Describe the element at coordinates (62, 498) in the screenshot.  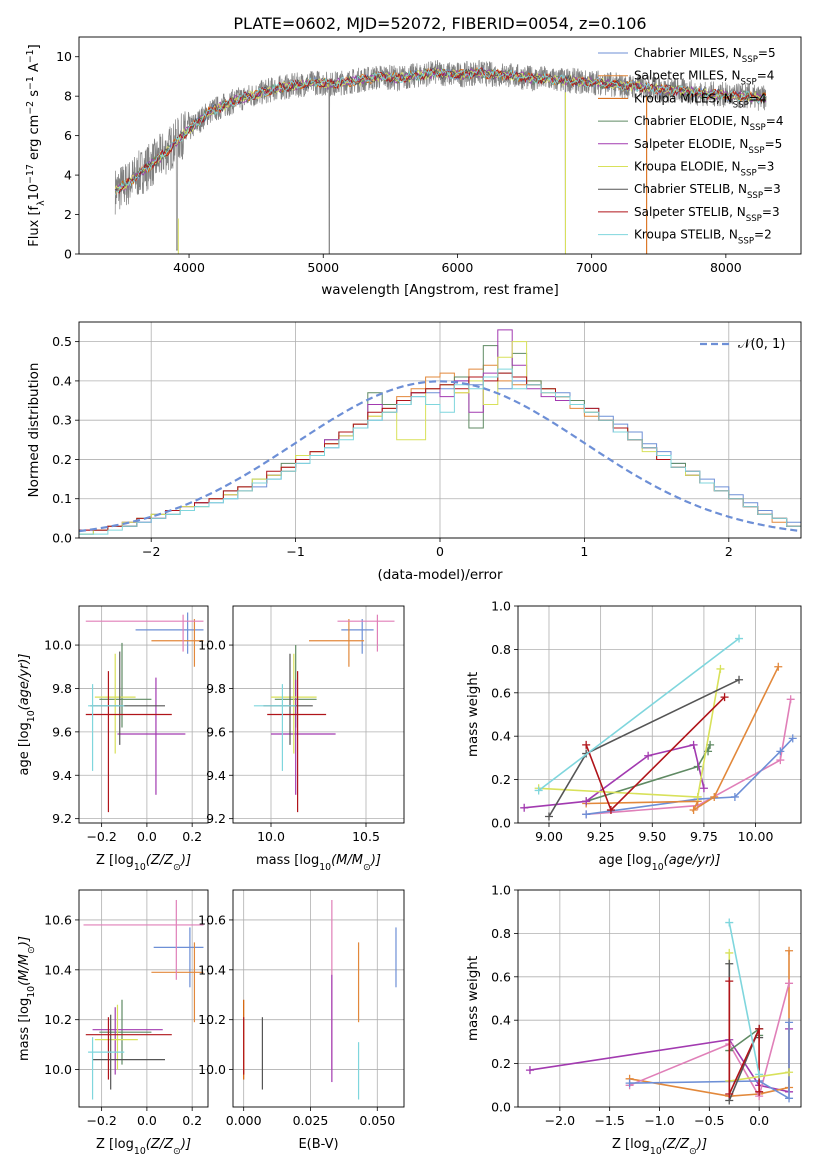
I see `y-tick-label: 0.1` at that location.